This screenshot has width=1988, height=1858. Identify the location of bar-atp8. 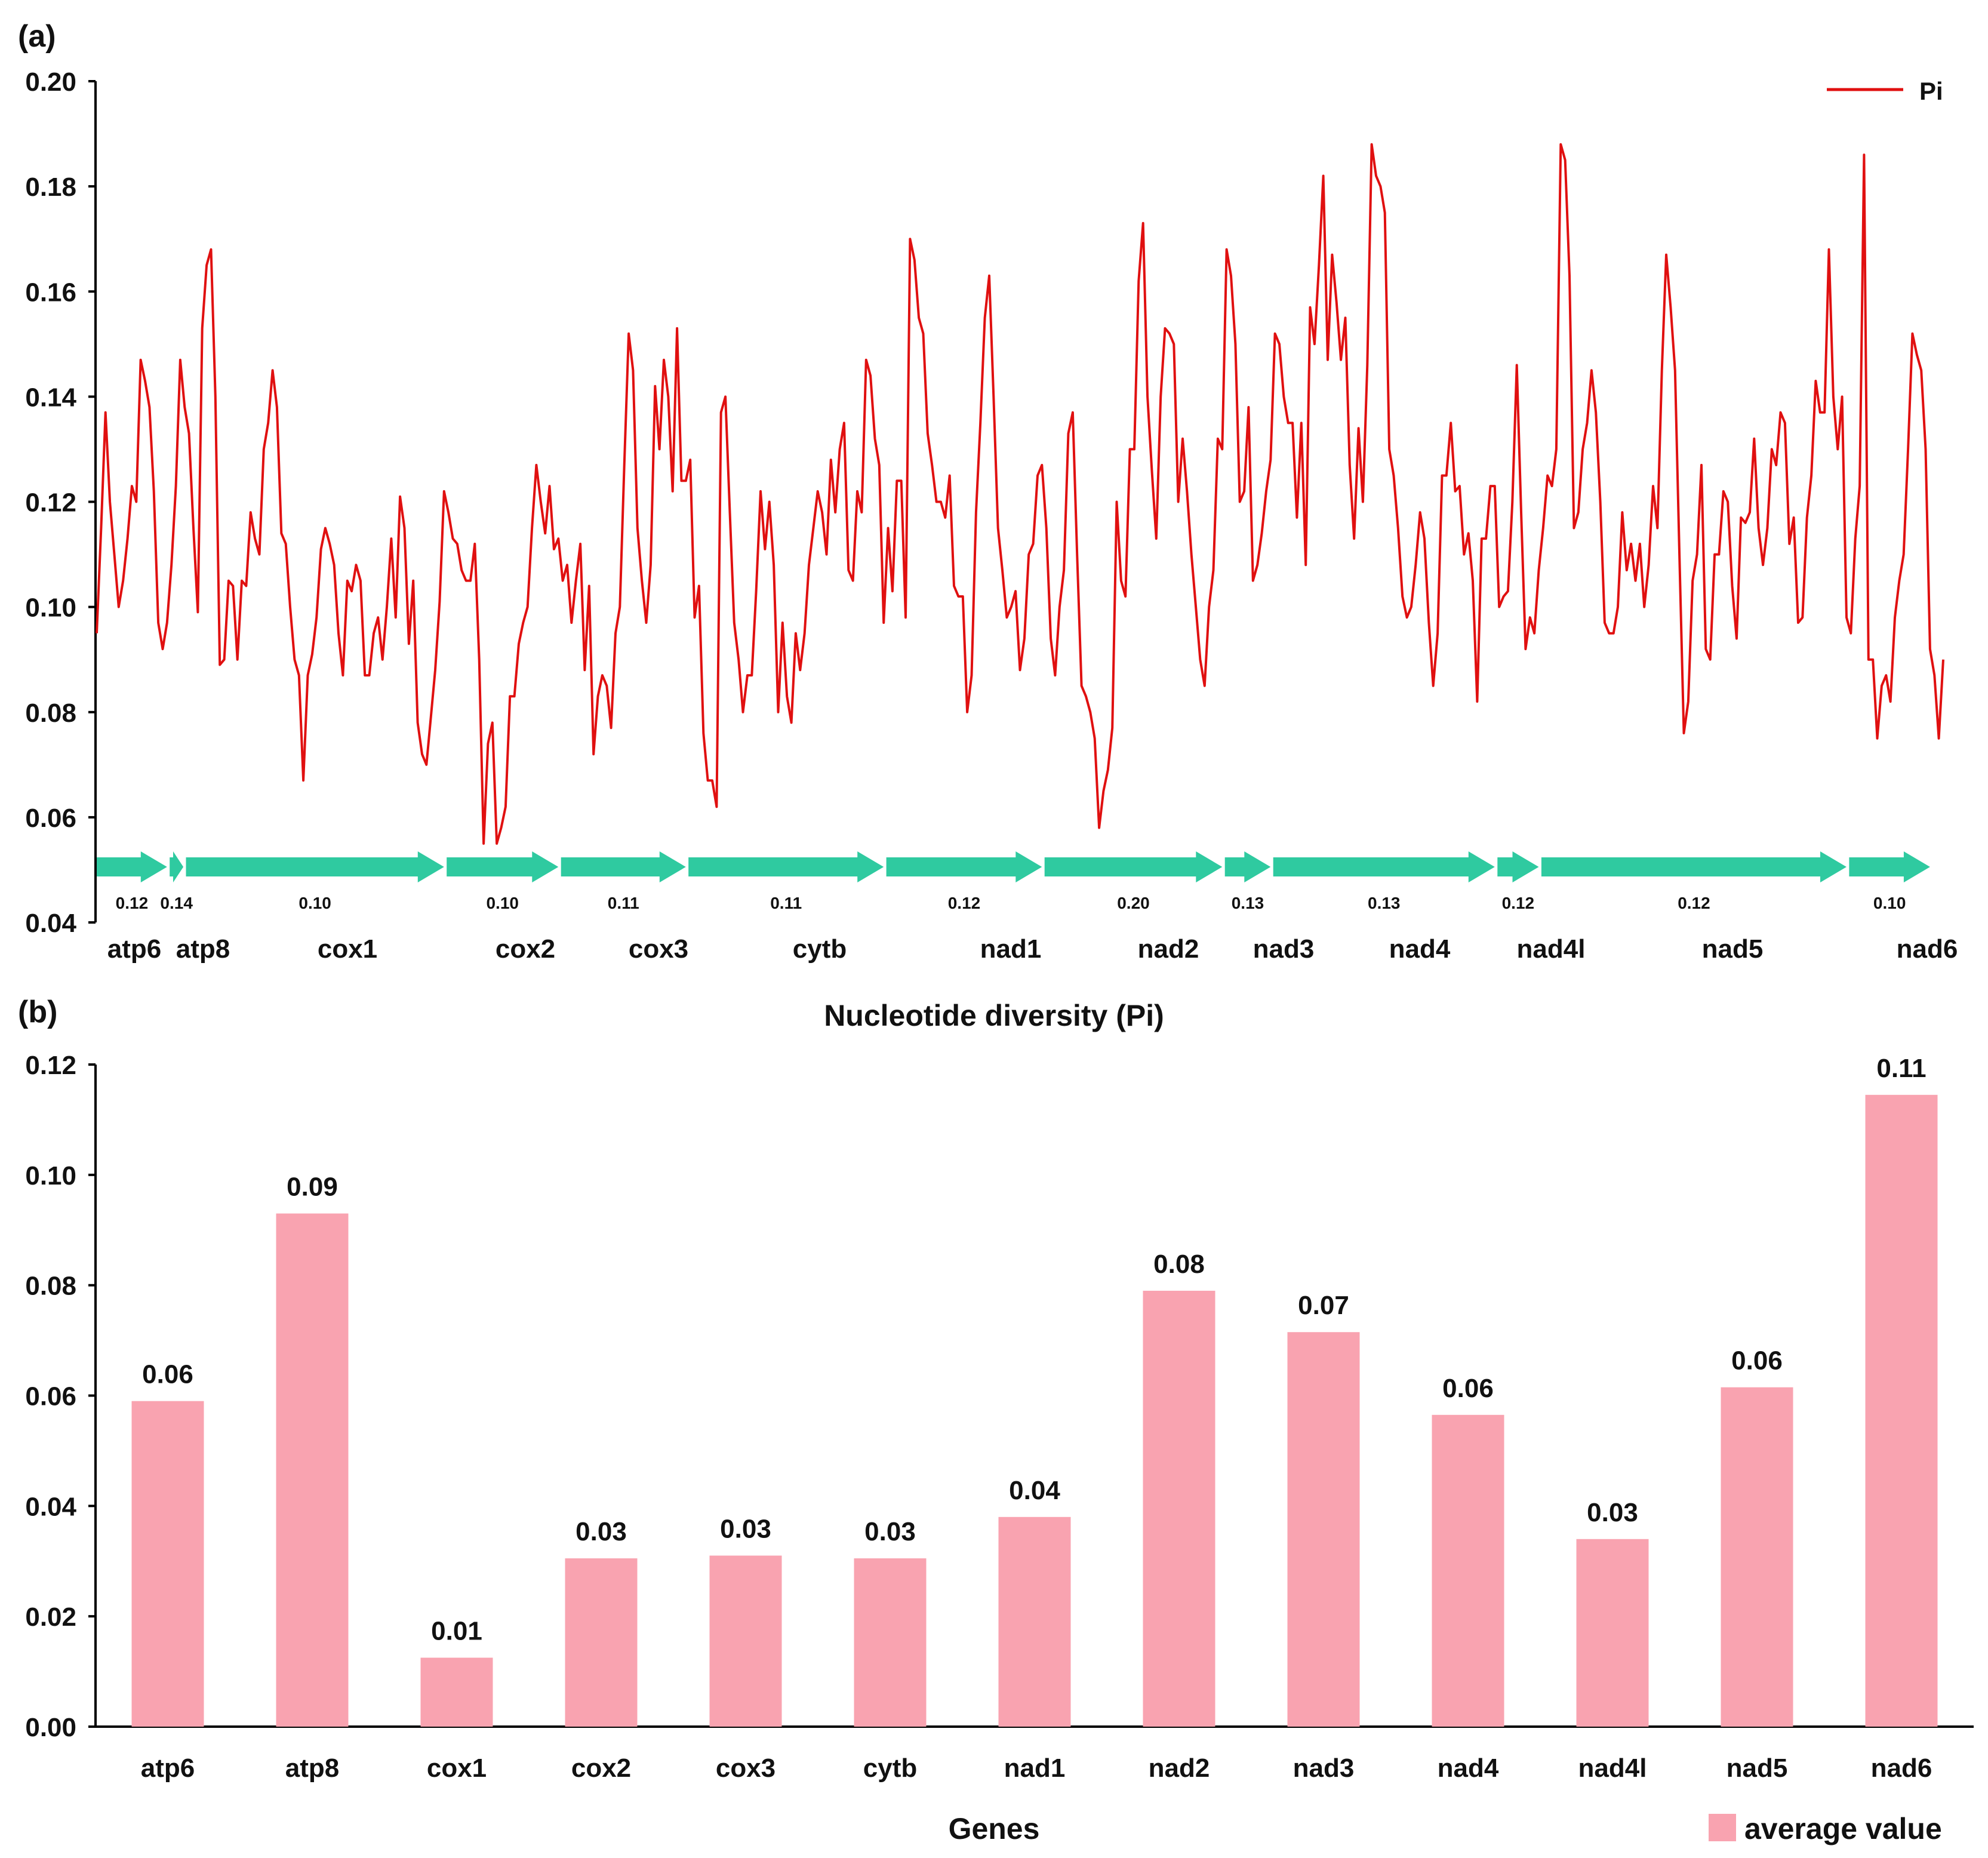
(312, 1470).